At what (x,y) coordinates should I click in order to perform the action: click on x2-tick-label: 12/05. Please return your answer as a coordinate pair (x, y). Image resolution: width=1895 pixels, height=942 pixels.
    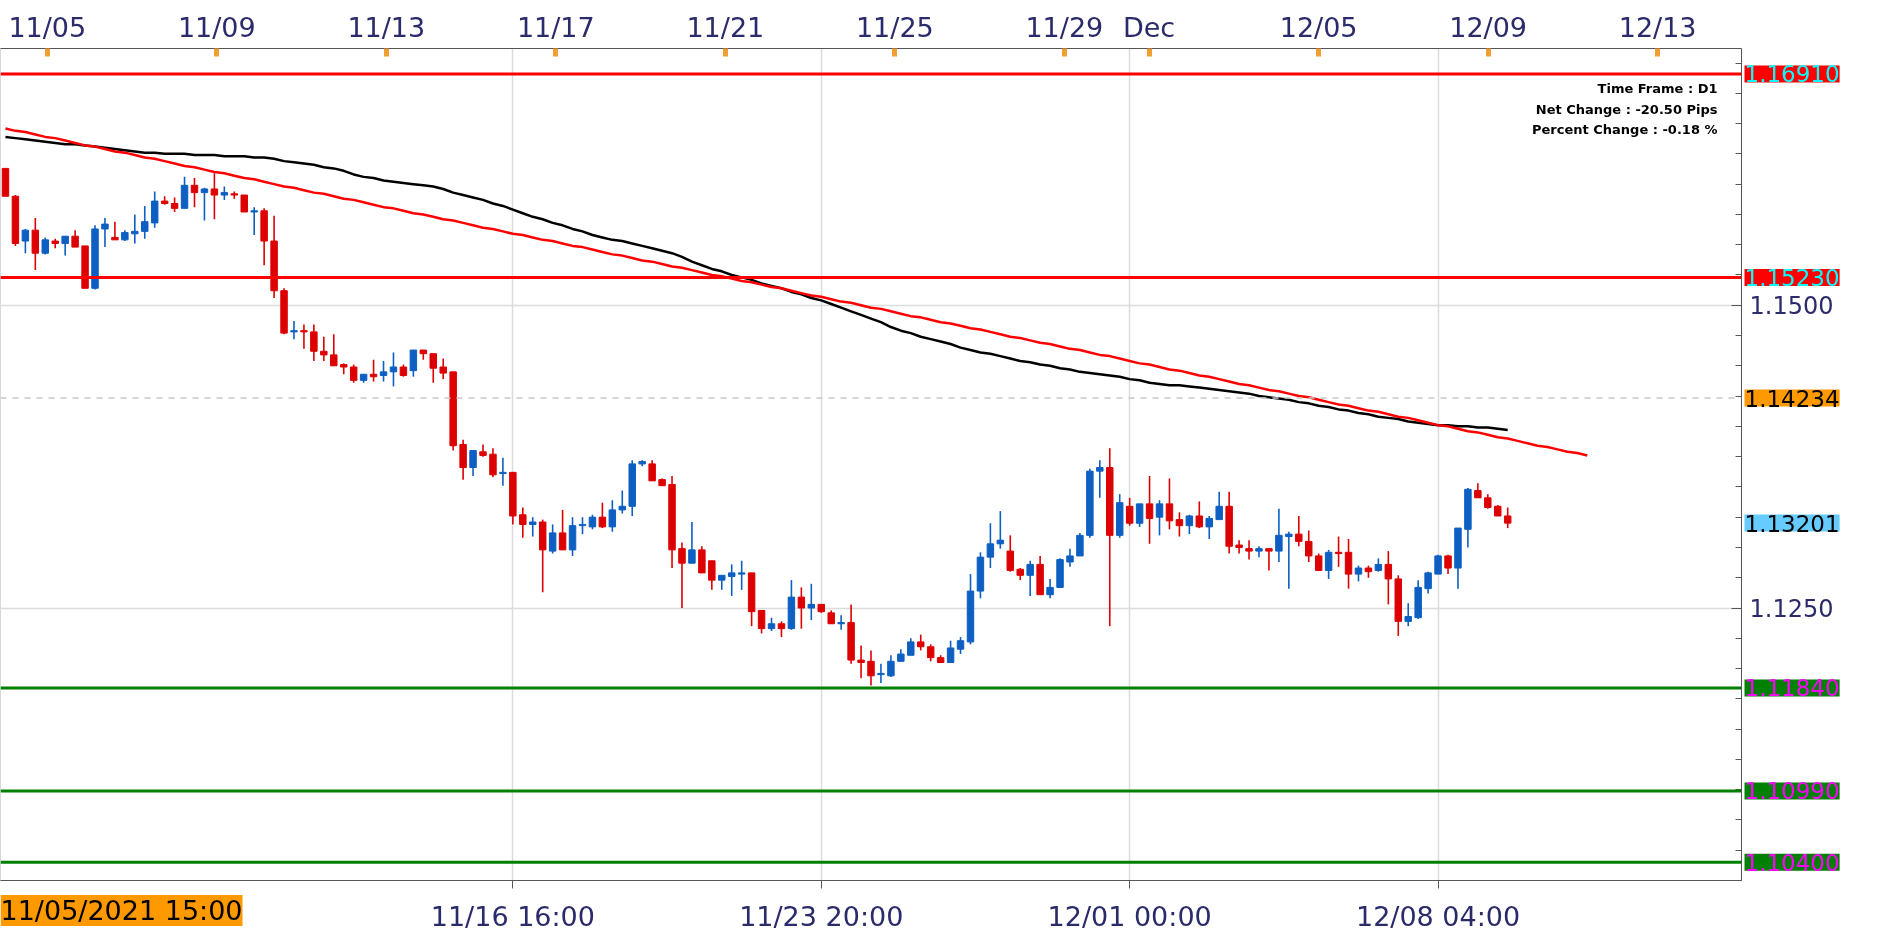
    Looking at the image, I should click on (1318, 27).